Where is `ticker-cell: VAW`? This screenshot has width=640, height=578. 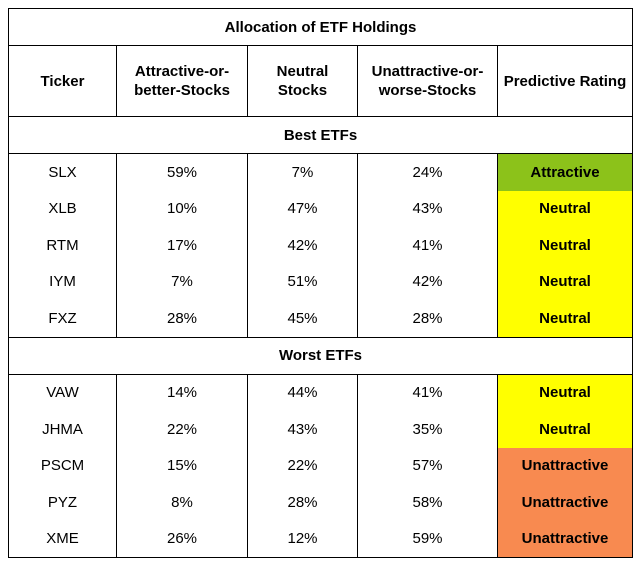
ticker-cell: VAW is located at coordinates (62, 392).